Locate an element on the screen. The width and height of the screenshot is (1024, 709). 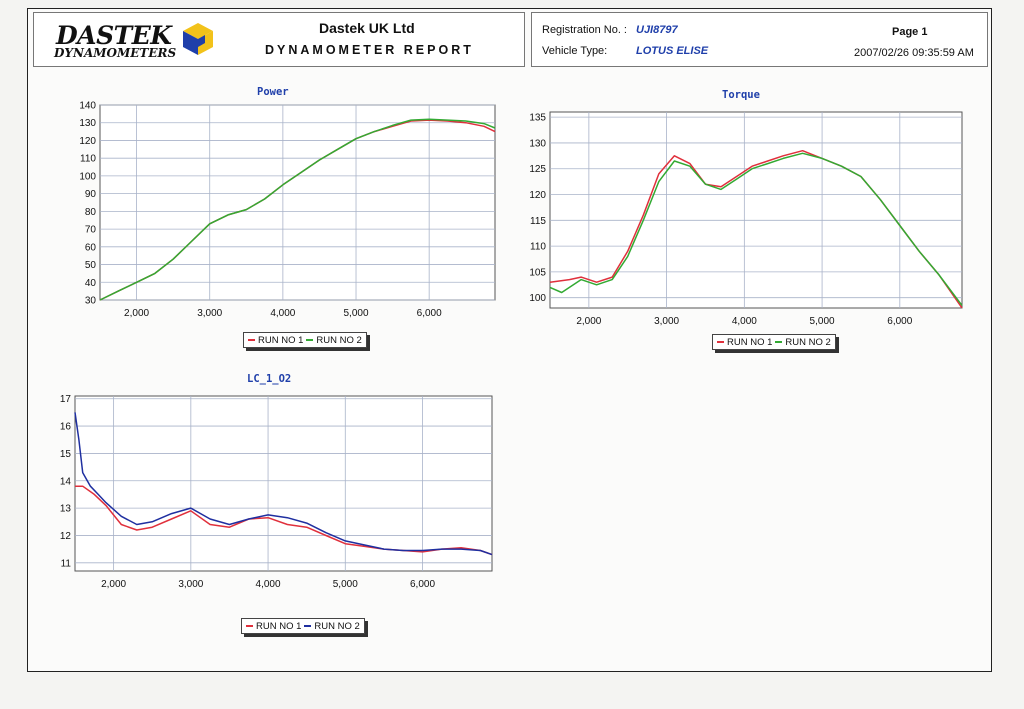
y-tick-label: 12 is located at coordinates (66, 536).